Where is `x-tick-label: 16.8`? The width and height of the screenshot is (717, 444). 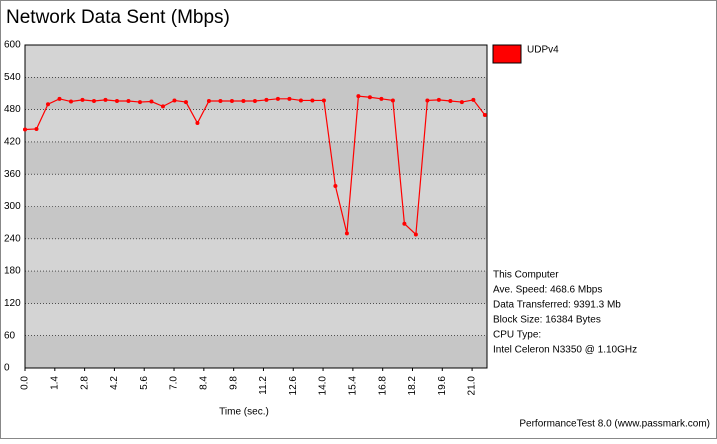
x-tick-label: 16.8 is located at coordinates (382, 386).